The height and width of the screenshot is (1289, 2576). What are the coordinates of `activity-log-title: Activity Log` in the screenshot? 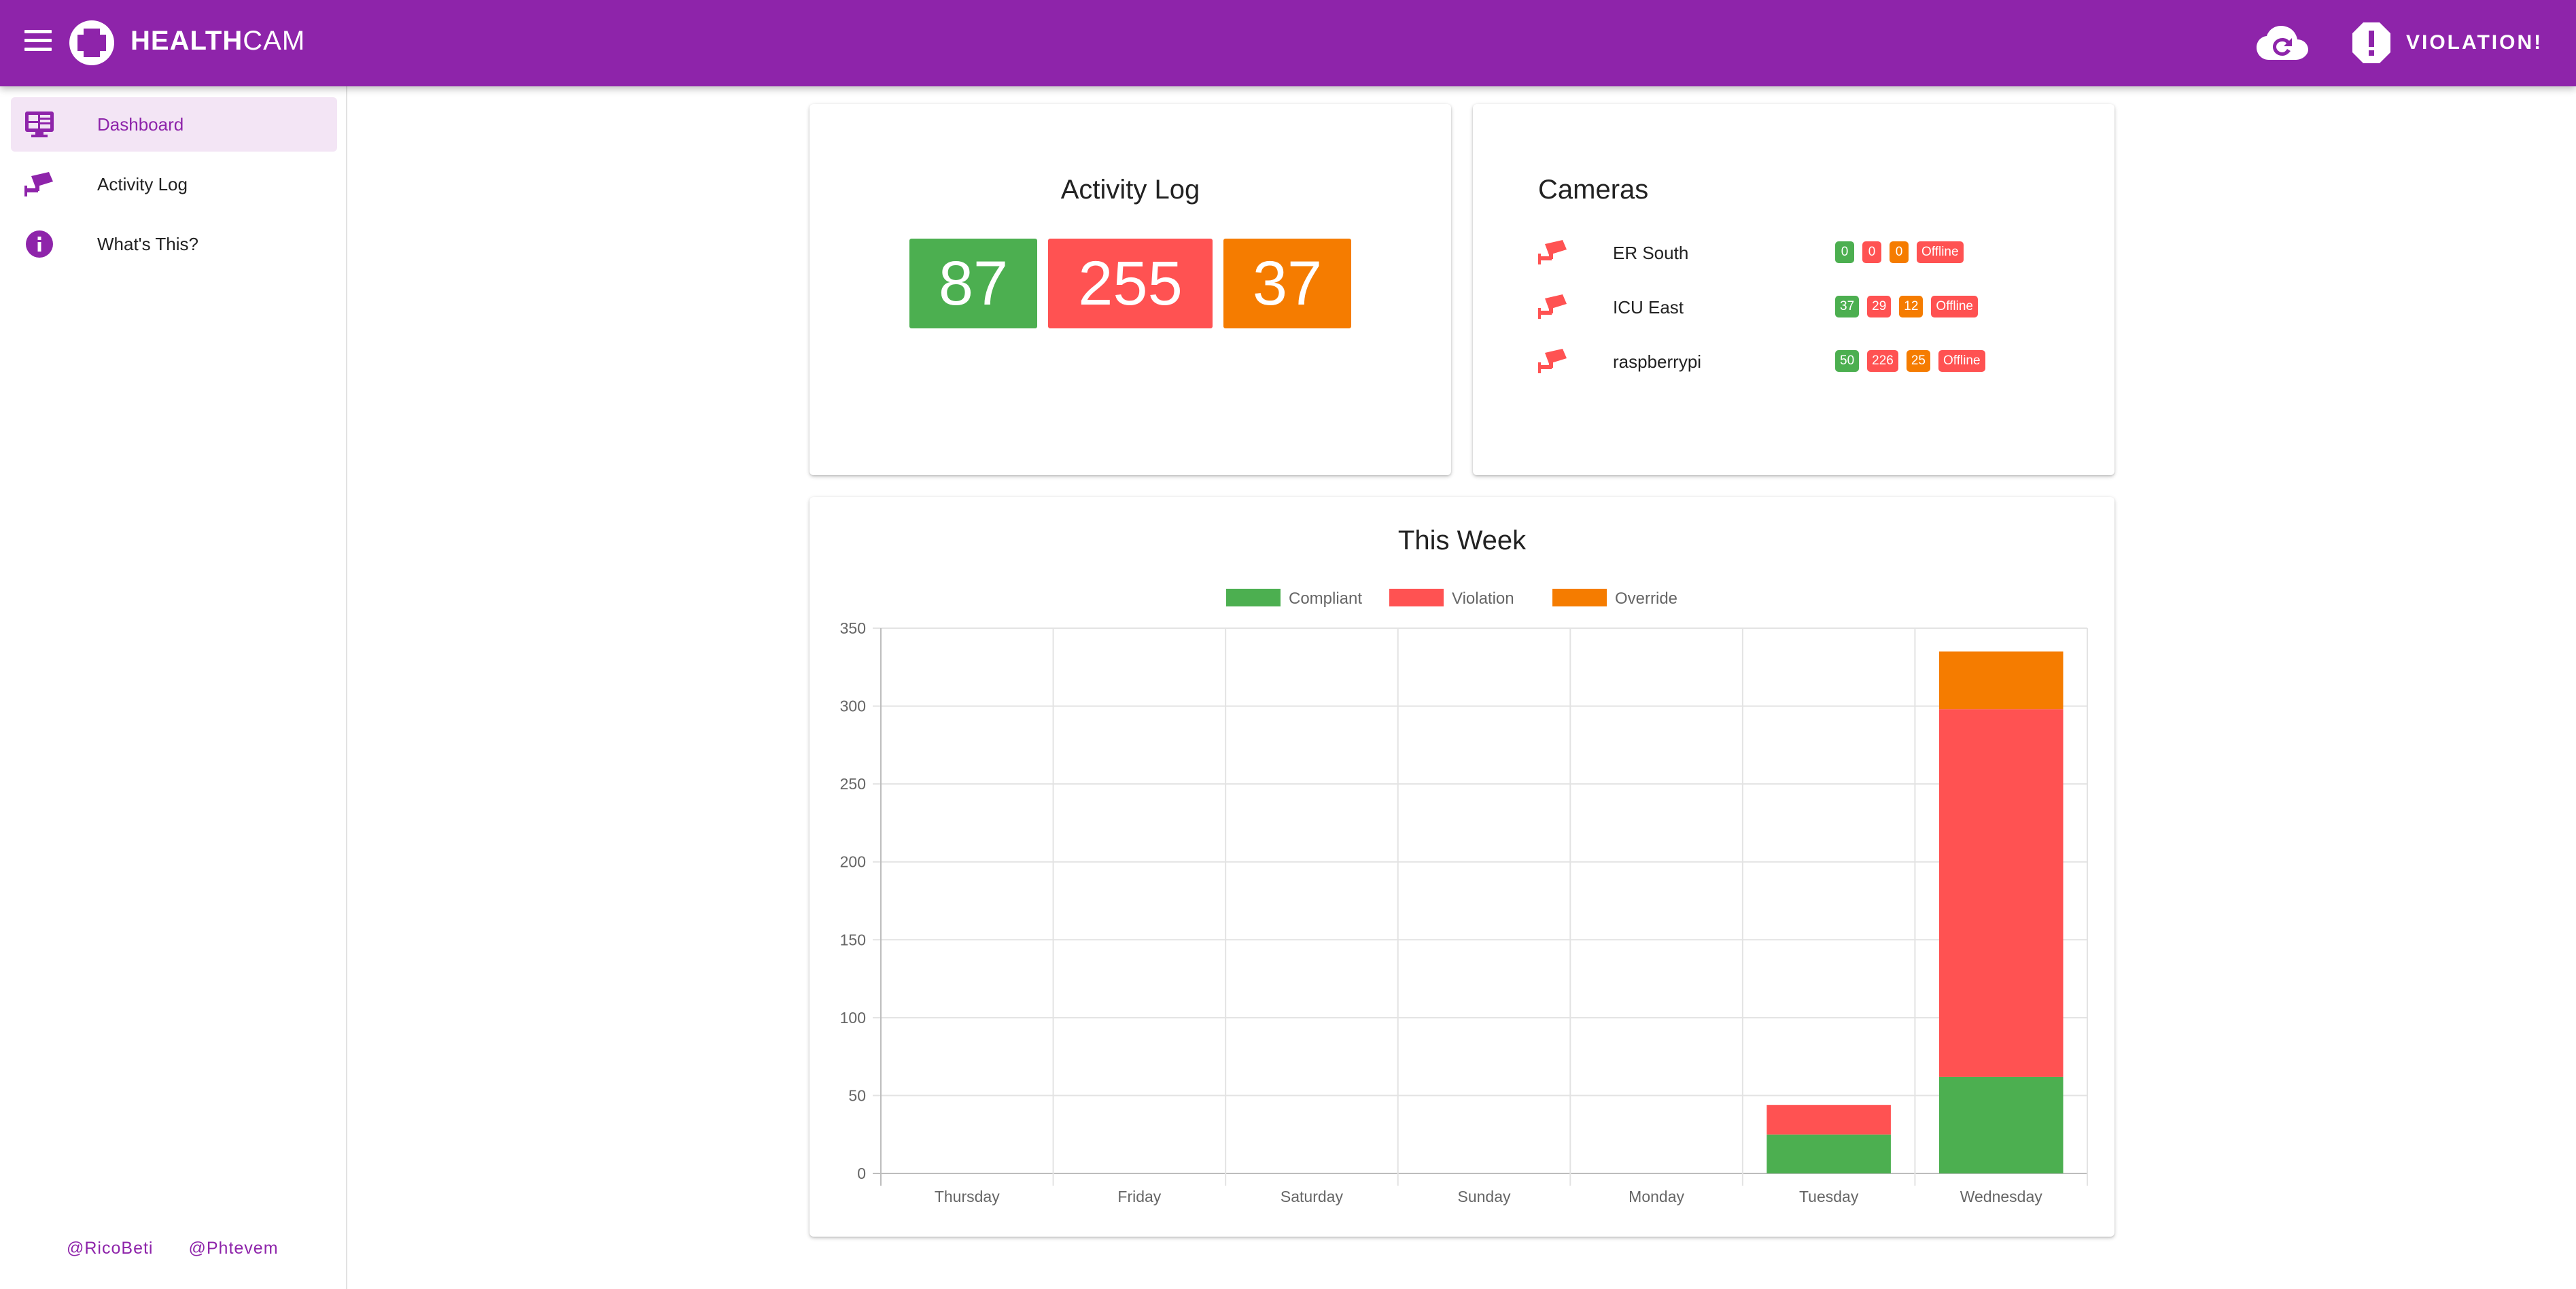 It's located at (1130, 190).